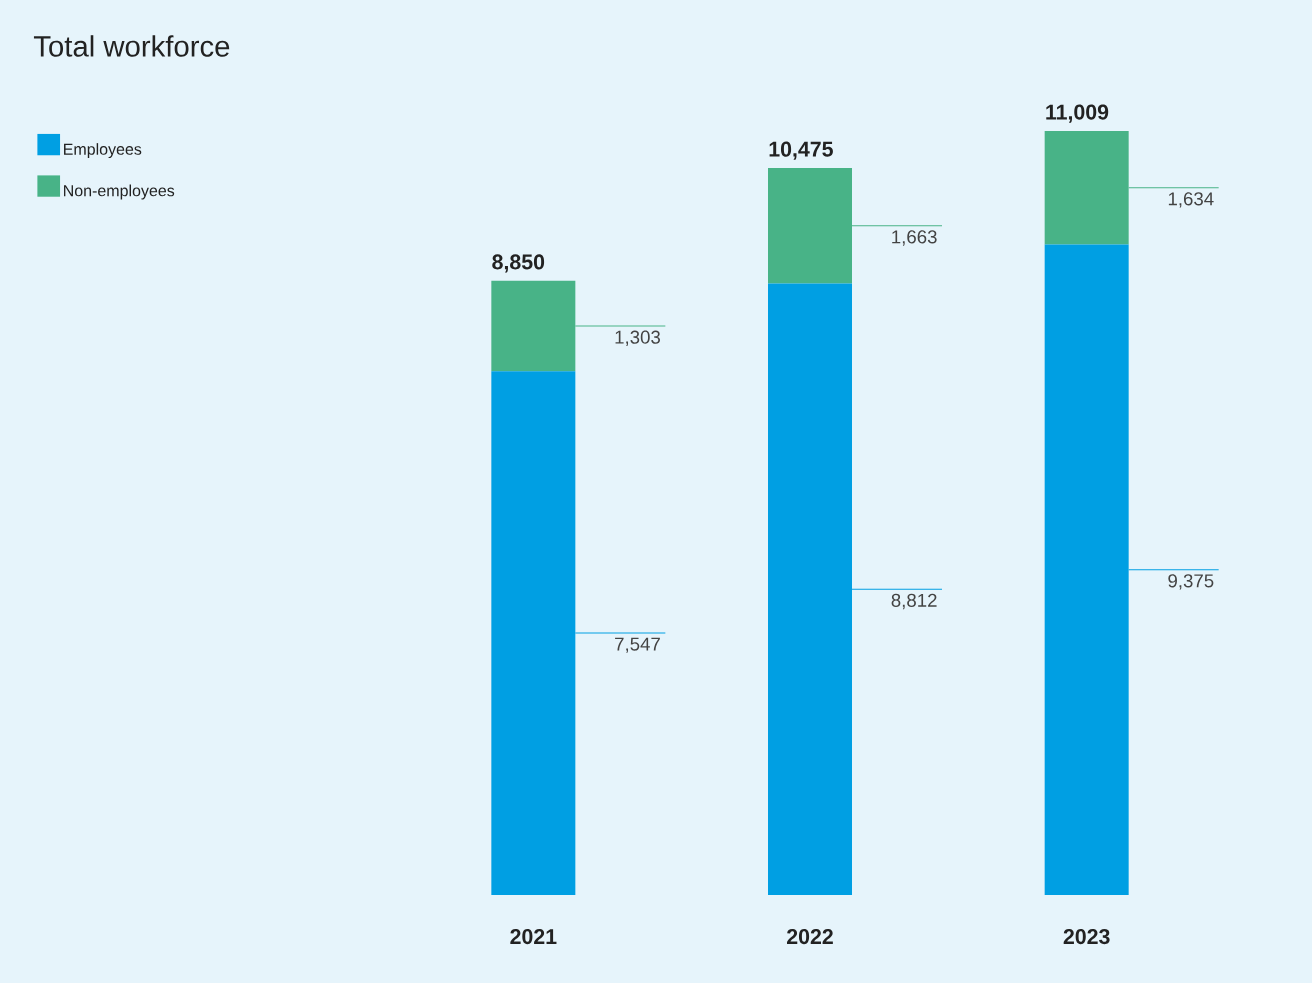 The height and width of the screenshot is (983, 1312). Describe the element at coordinates (518, 263) in the screenshot. I see `total-label: 8,850` at that location.